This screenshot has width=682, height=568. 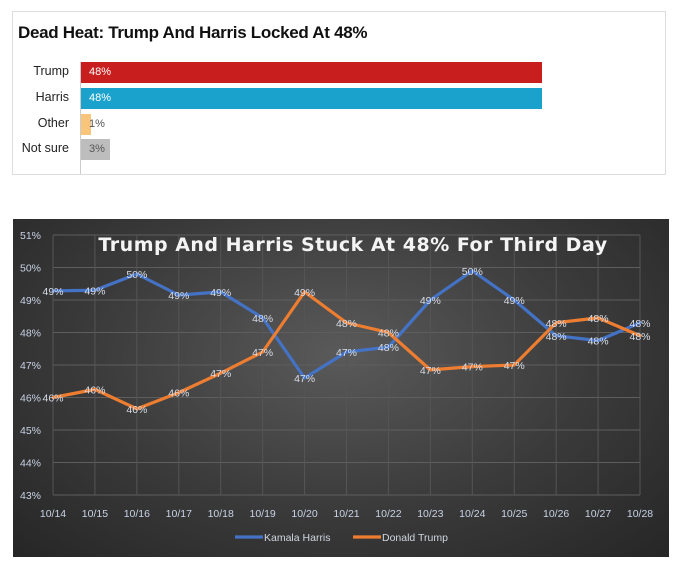 What do you see at coordinates (53, 514) in the screenshot?
I see `x-tick-label: 10/14` at bounding box center [53, 514].